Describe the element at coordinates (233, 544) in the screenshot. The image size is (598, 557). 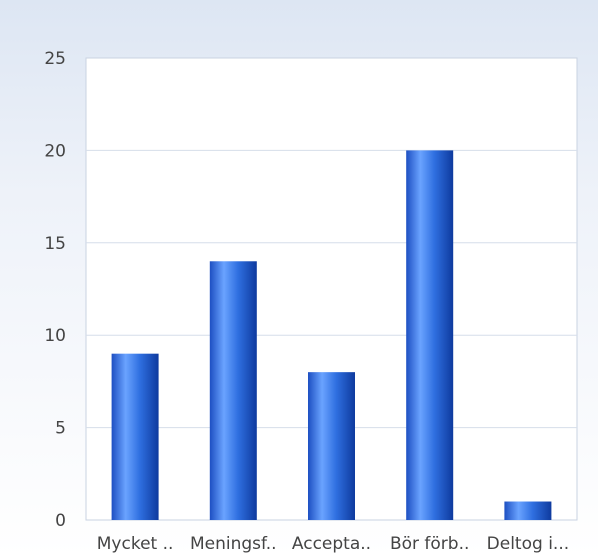
I see `x-category-label: Meningsf..` at that location.